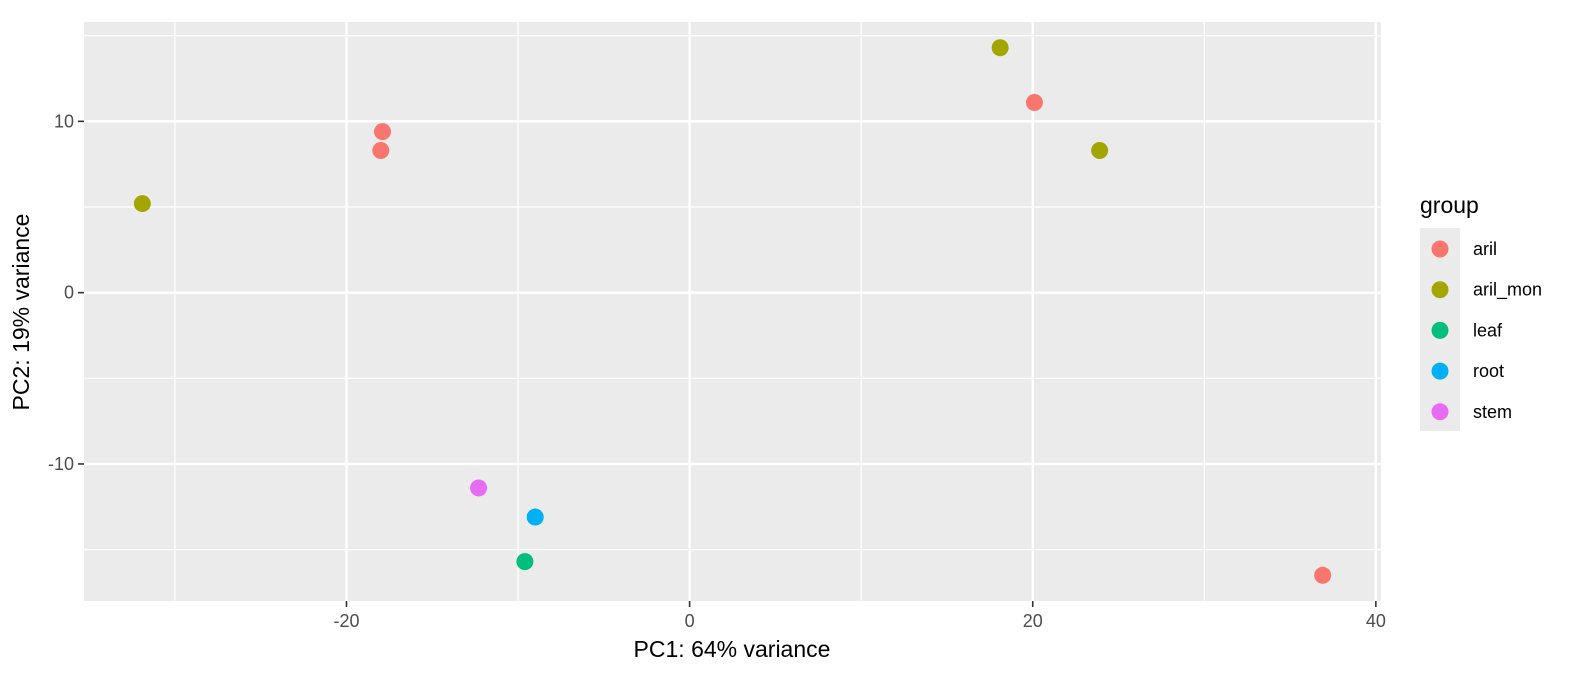 This screenshot has height=684, width=1590. I want to click on y-tick-label: -10, so click(61, 464).